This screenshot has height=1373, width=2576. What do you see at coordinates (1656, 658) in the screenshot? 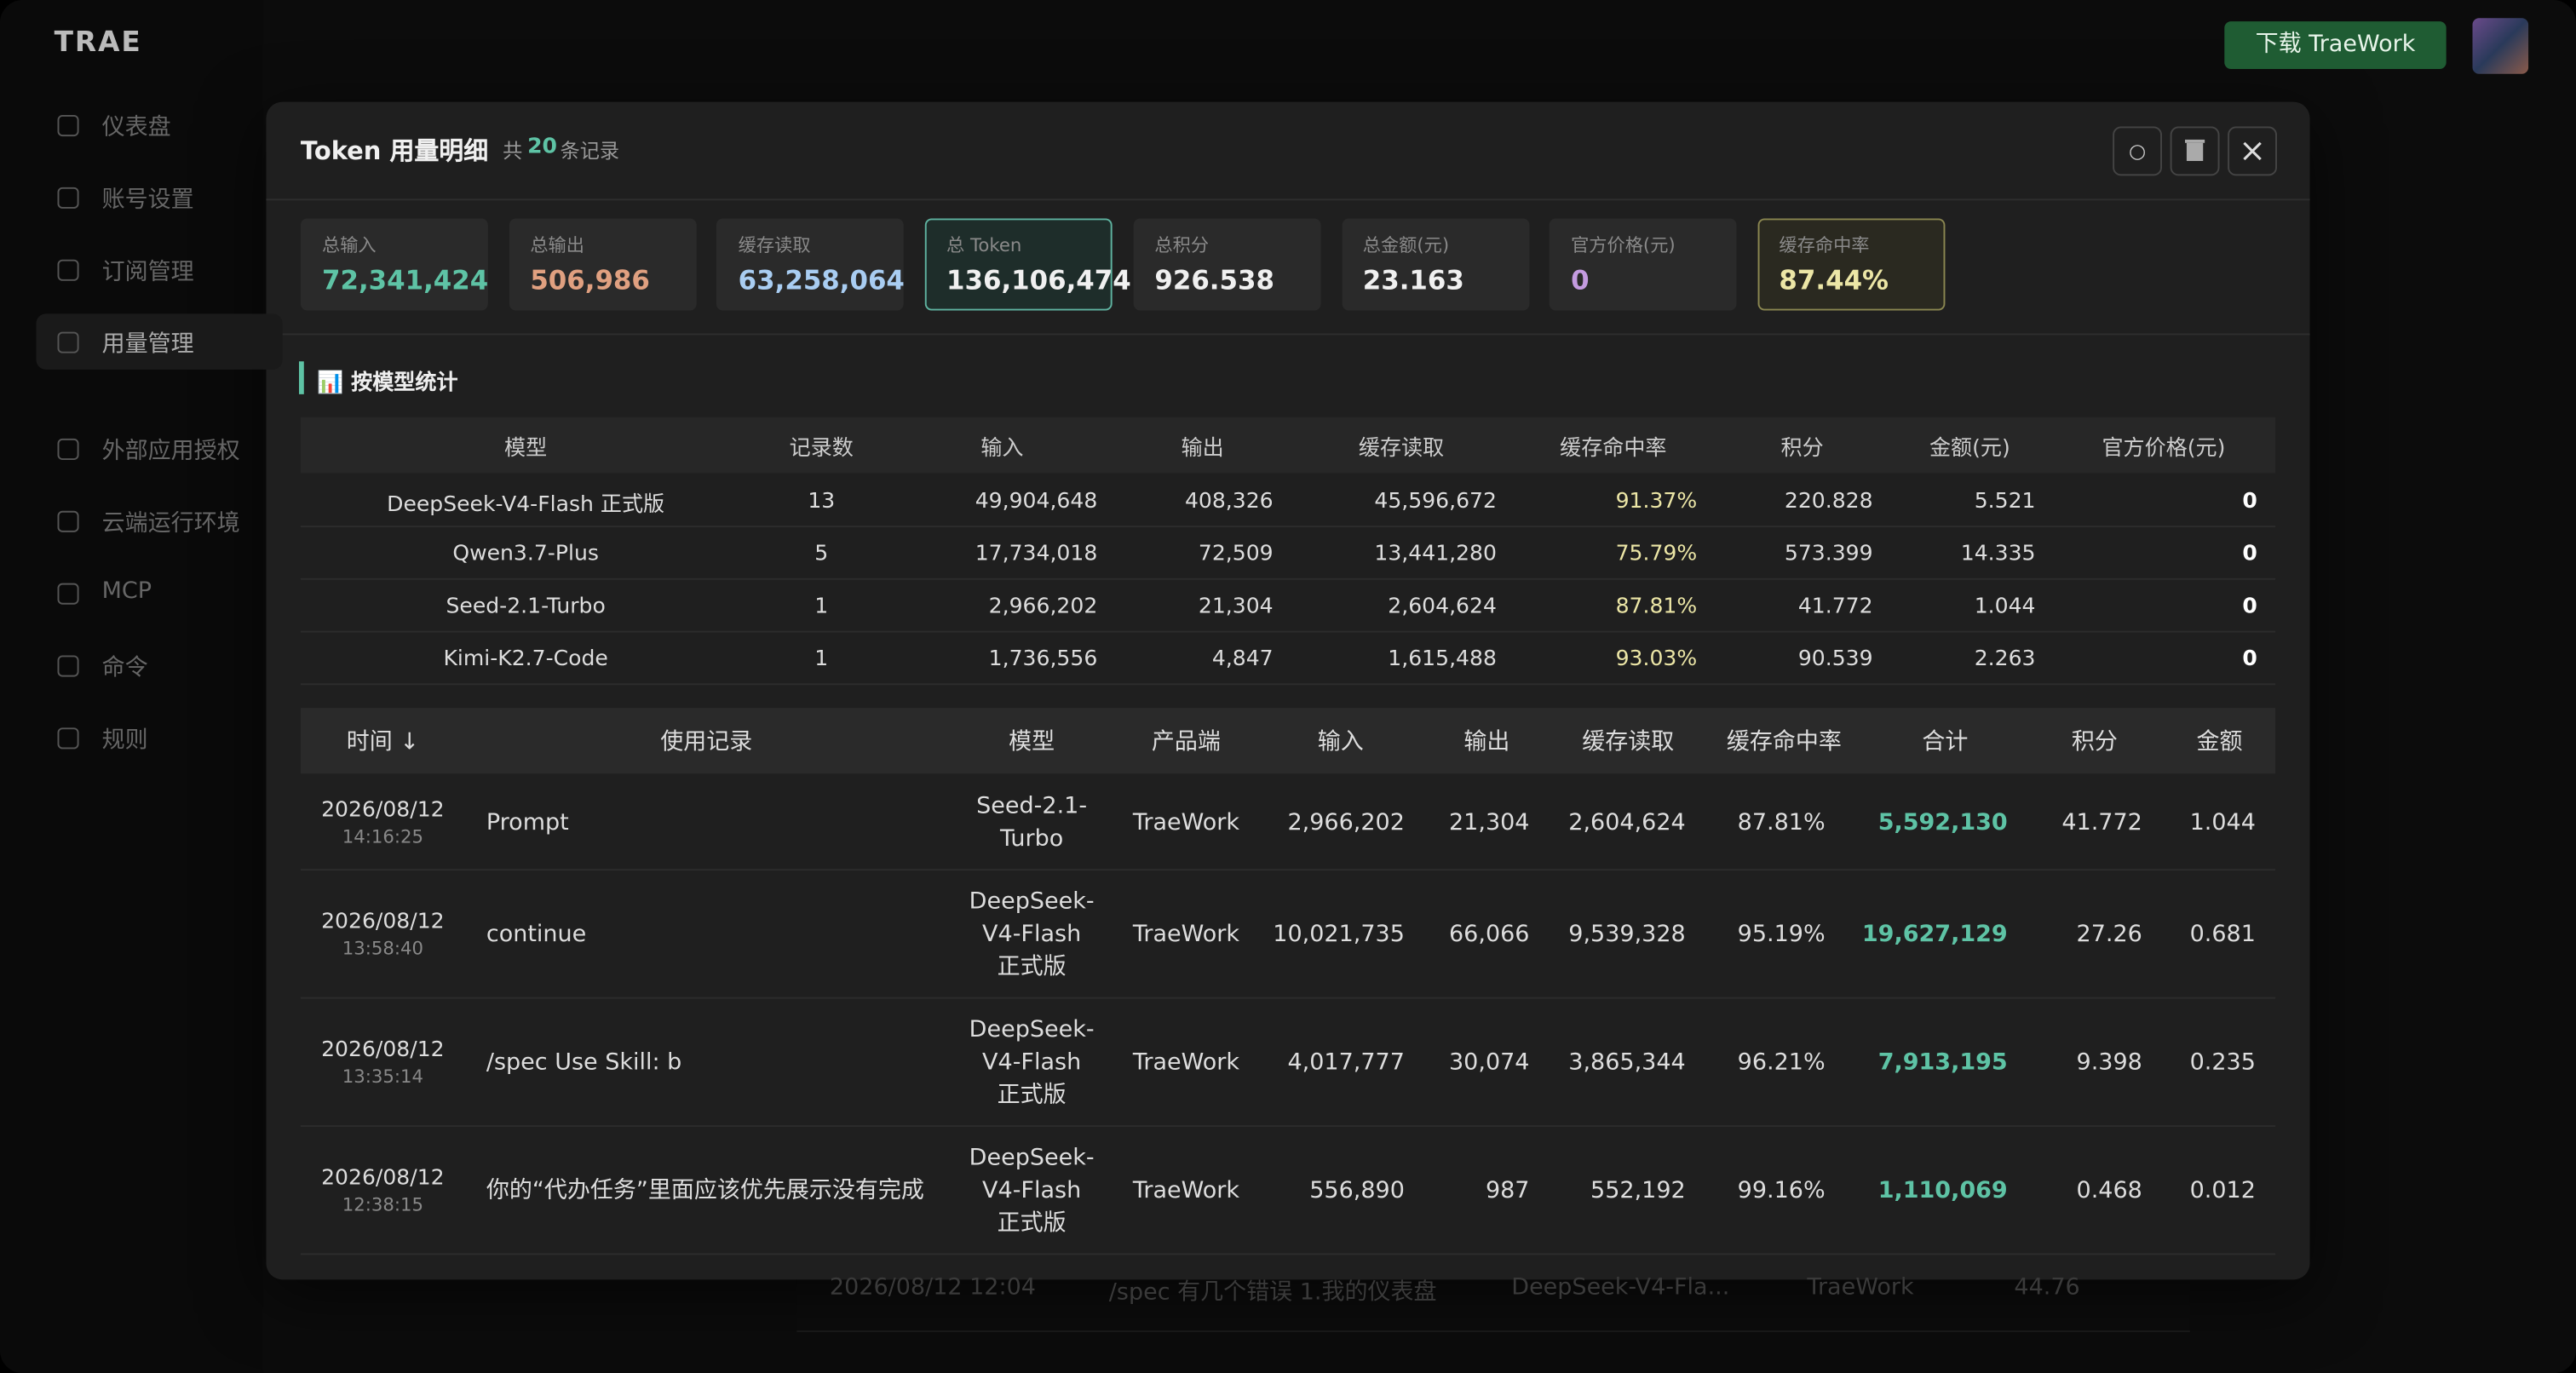
I see `table-cell: 93.03%` at bounding box center [1656, 658].